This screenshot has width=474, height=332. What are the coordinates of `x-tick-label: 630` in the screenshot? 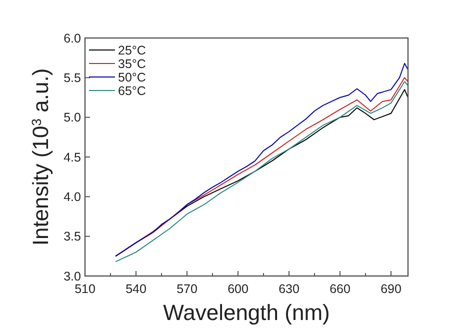 It's located at (289, 289).